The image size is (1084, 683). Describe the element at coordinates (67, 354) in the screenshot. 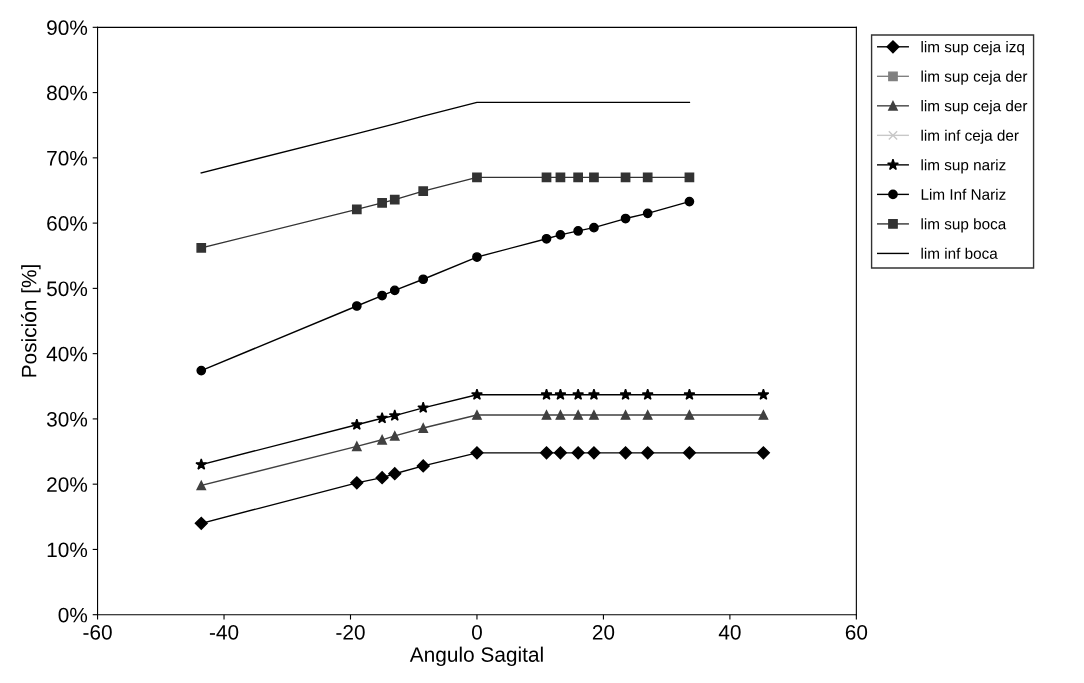

I see `y-tick-label: 40%` at that location.